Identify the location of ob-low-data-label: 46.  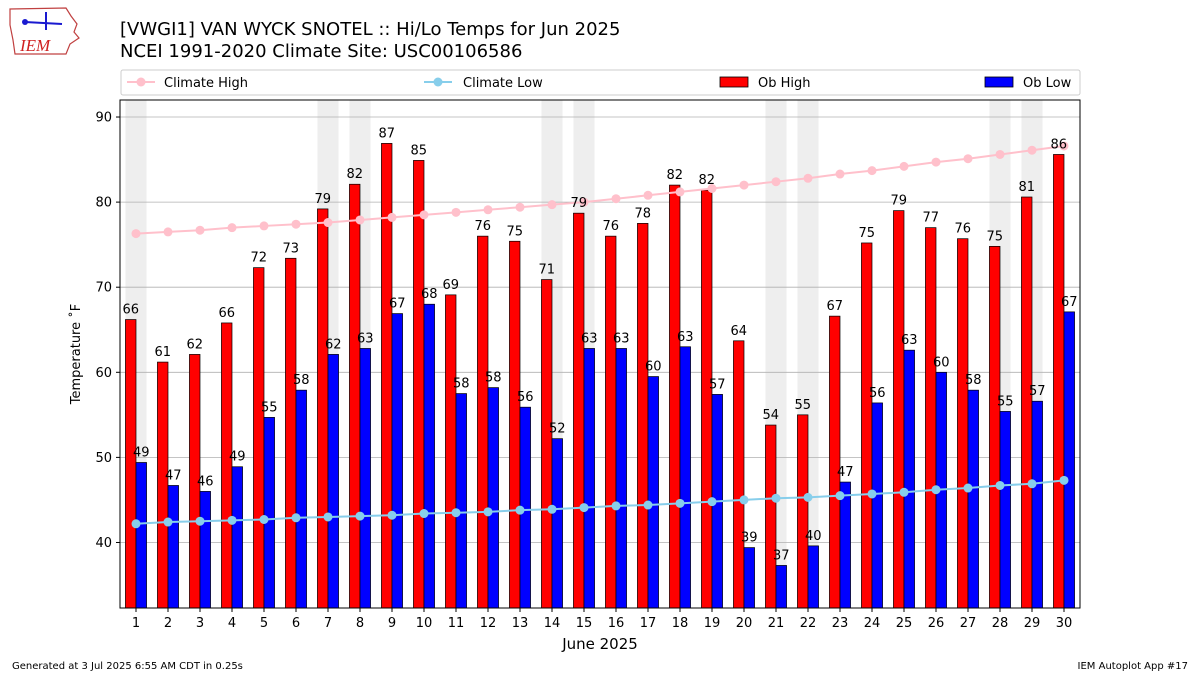
(205, 481).